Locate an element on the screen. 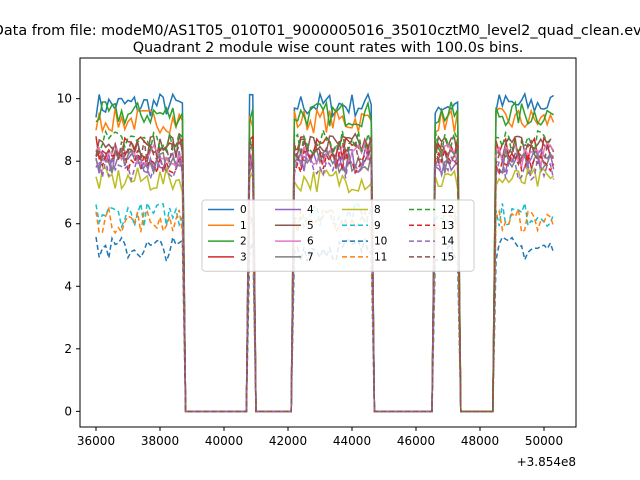  legend-box is located at coordinates (338, 235).